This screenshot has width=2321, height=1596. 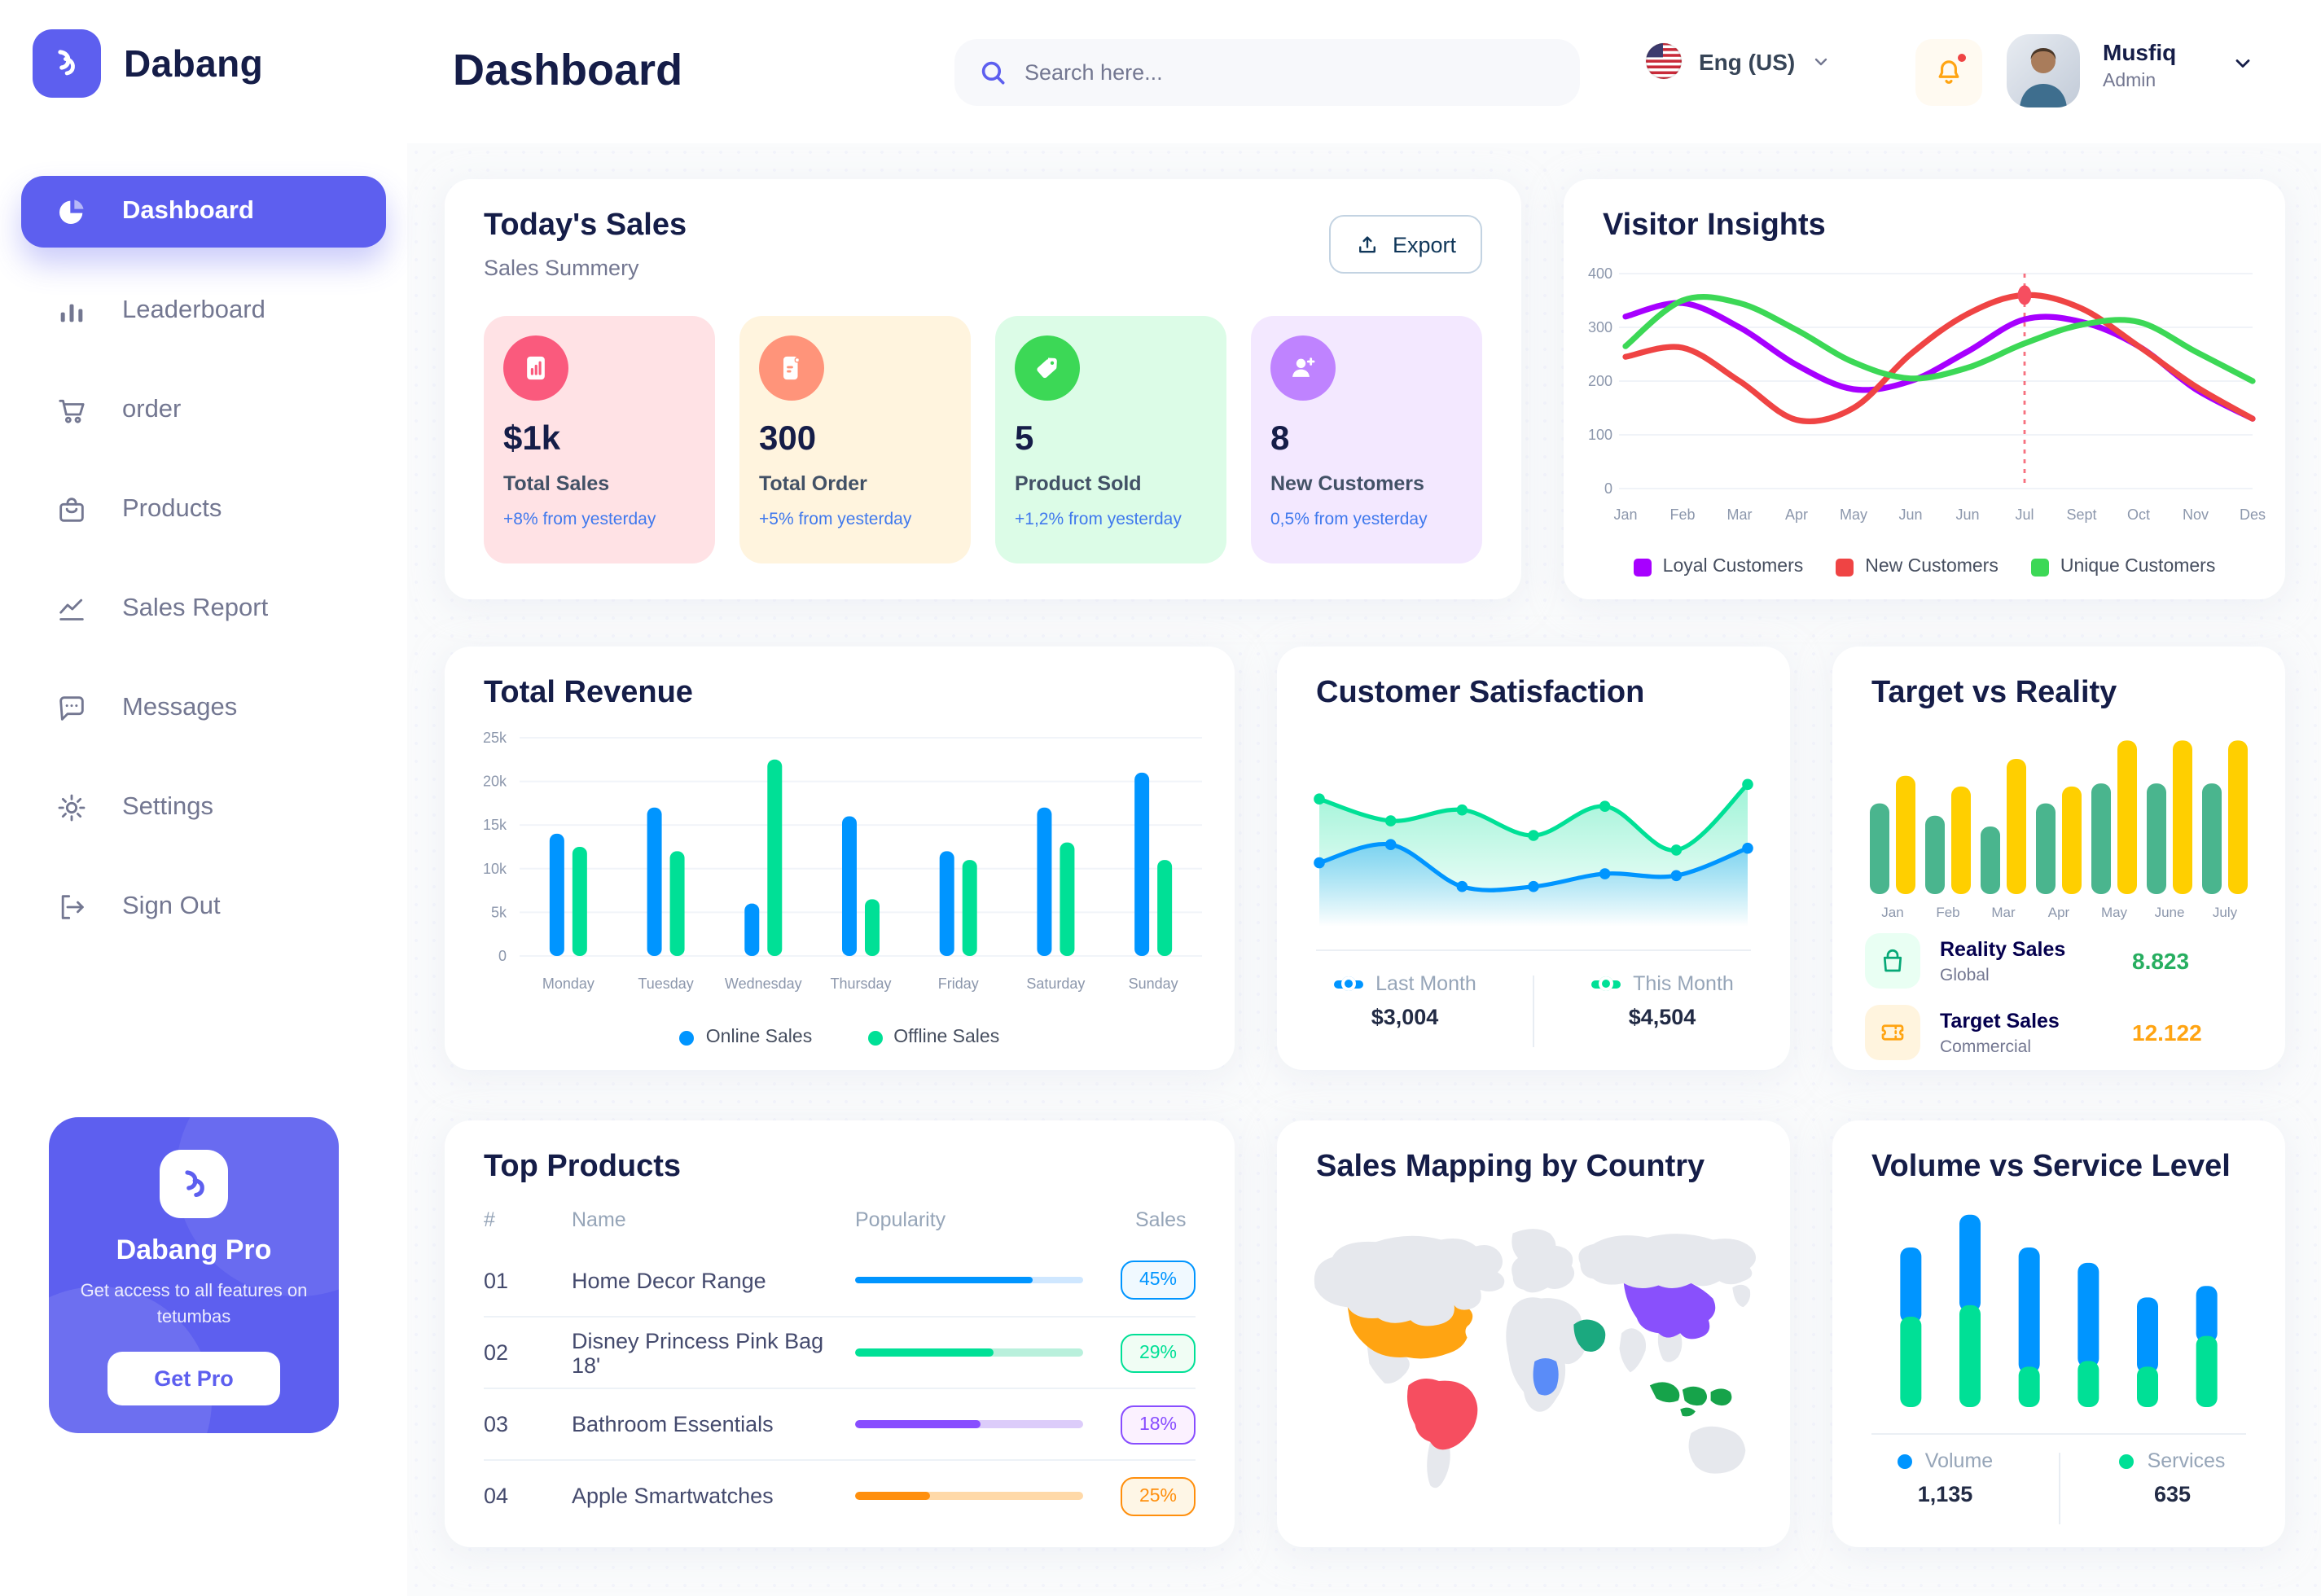 I want to click on table-row: 04 Apple Smartwatches 25%, so click(x=840, y=1495).